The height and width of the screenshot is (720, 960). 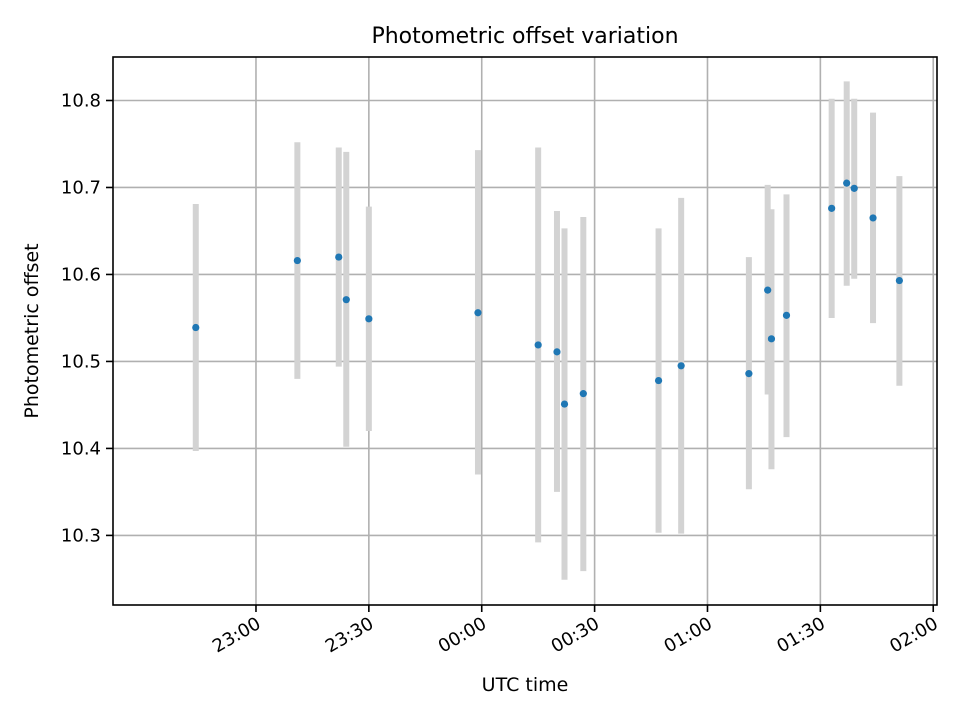 What do you see at coordinates (236, 635) in the screenshot?
I see `x-tick-label: 23:00` at bounding box center [236, 635].